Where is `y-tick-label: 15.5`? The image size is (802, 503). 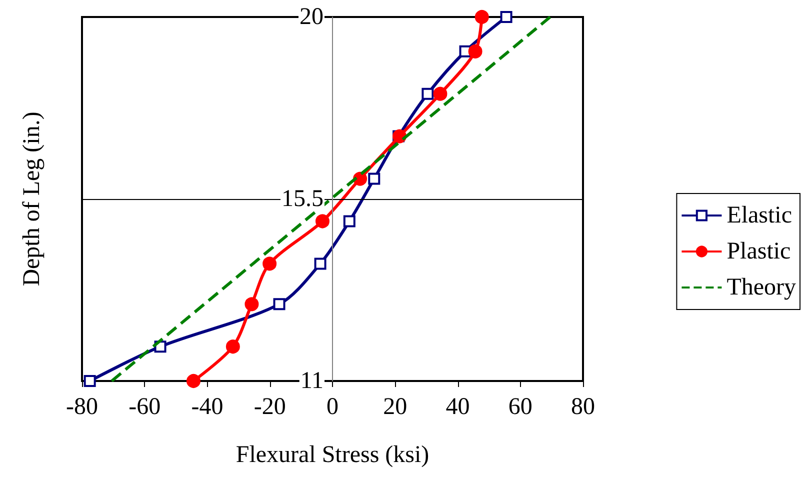 y-tick-label: 15.5 is located at coordinates (303, 199).